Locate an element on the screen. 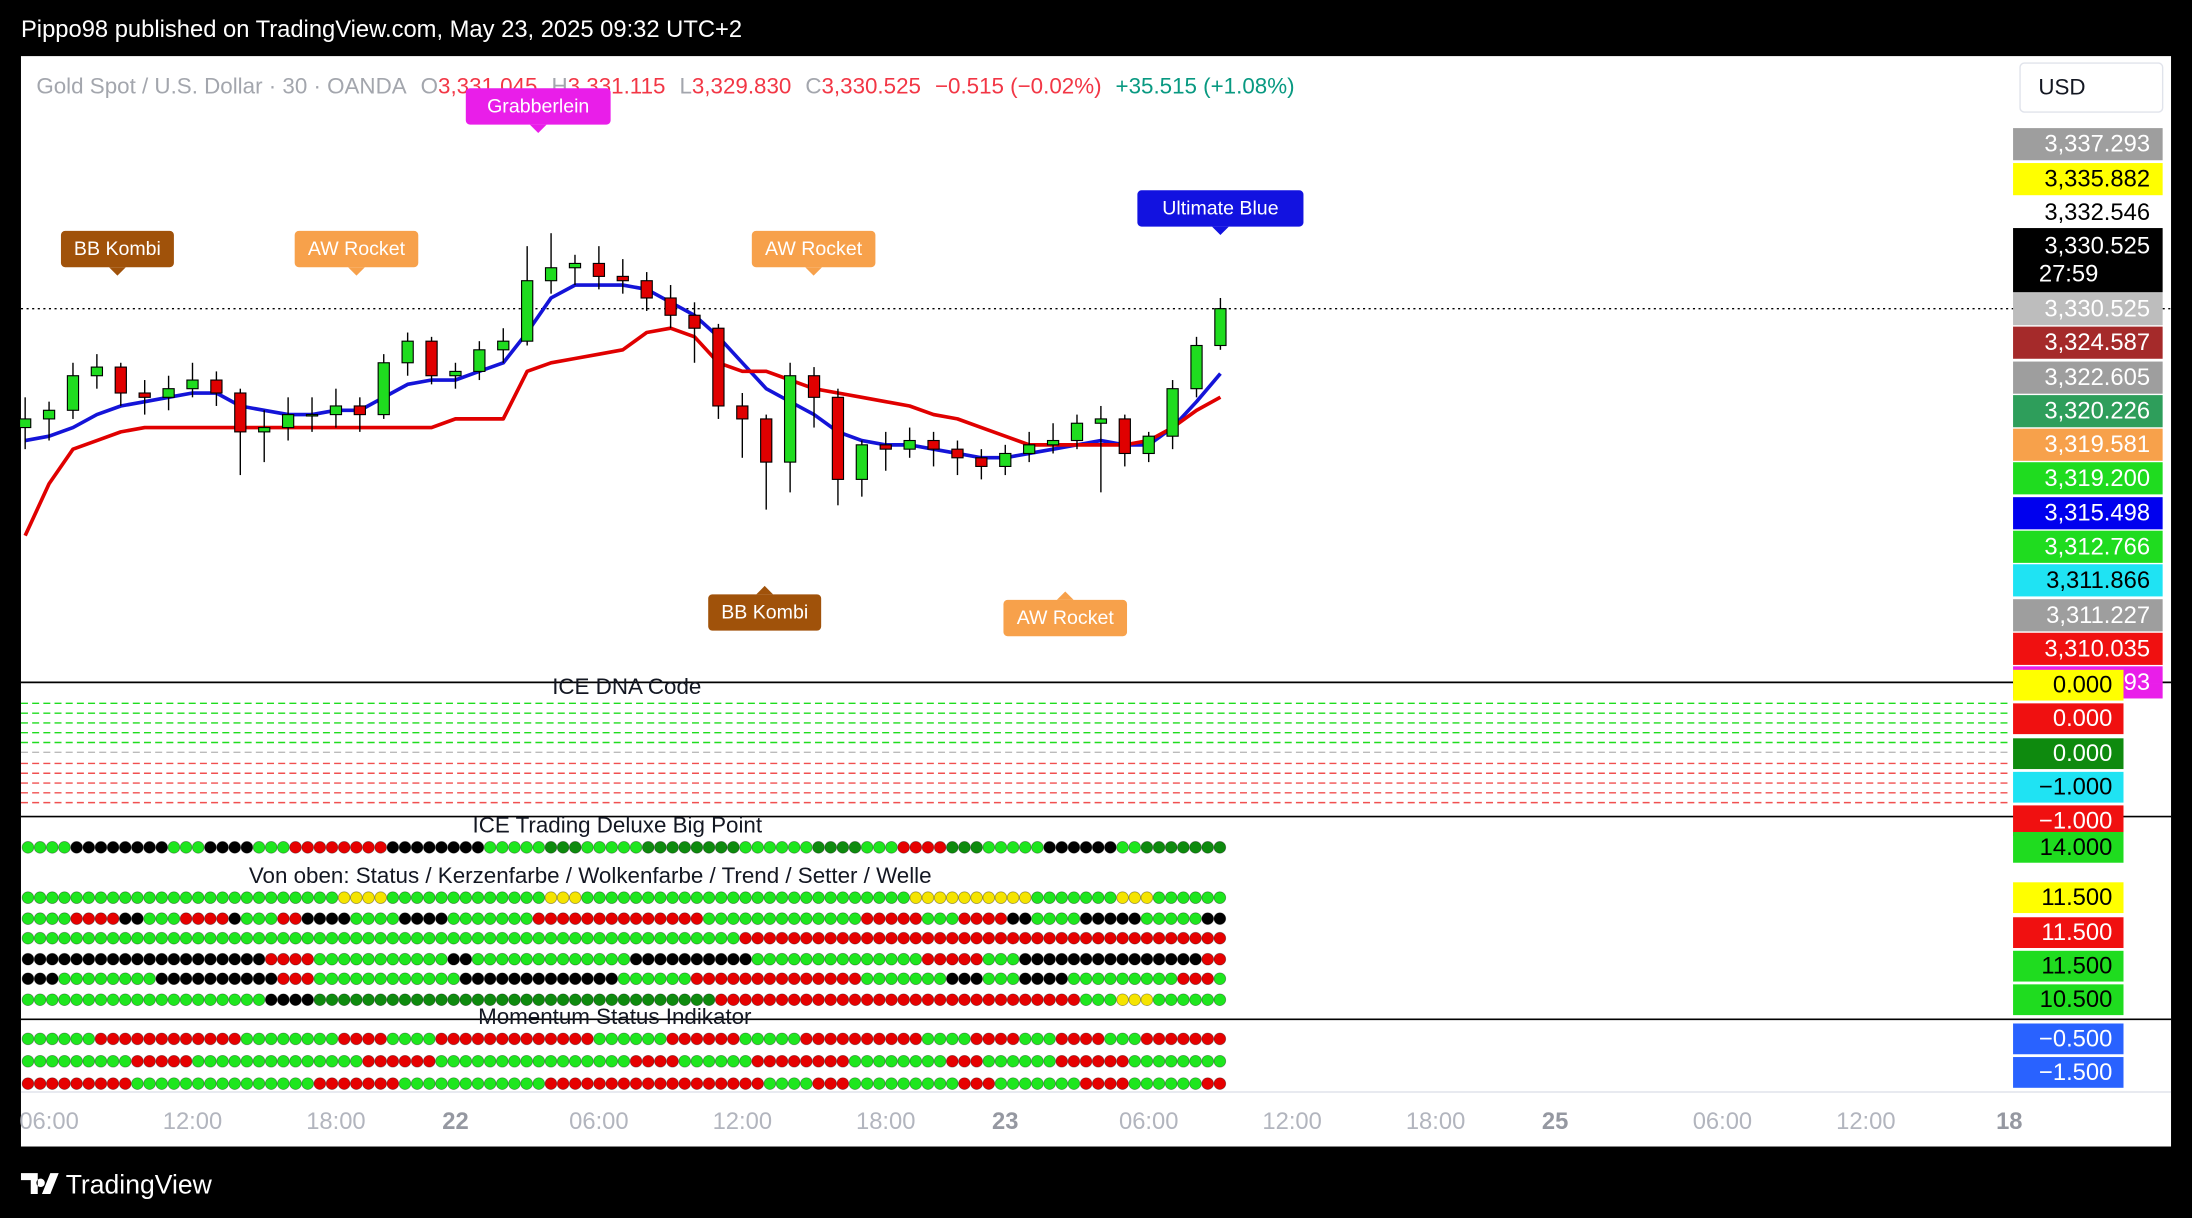 This screenshot has height=1218, width=2192. value-tag-label: −1.000 is located at coordinates (2075, 787).